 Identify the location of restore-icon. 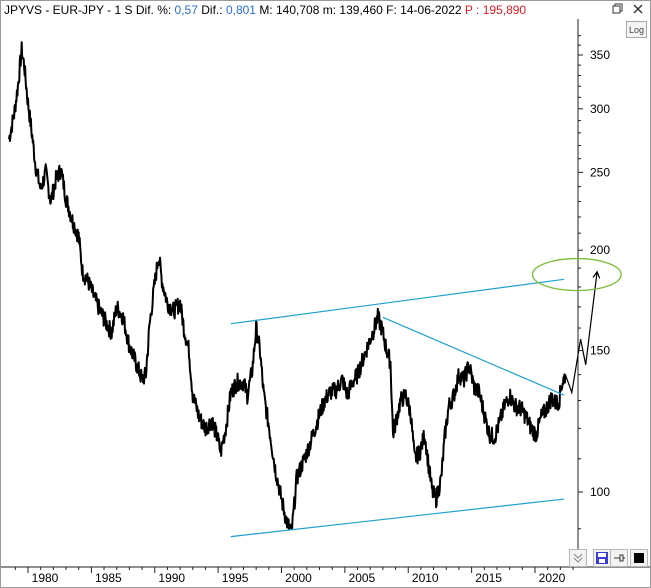
(617, 8).